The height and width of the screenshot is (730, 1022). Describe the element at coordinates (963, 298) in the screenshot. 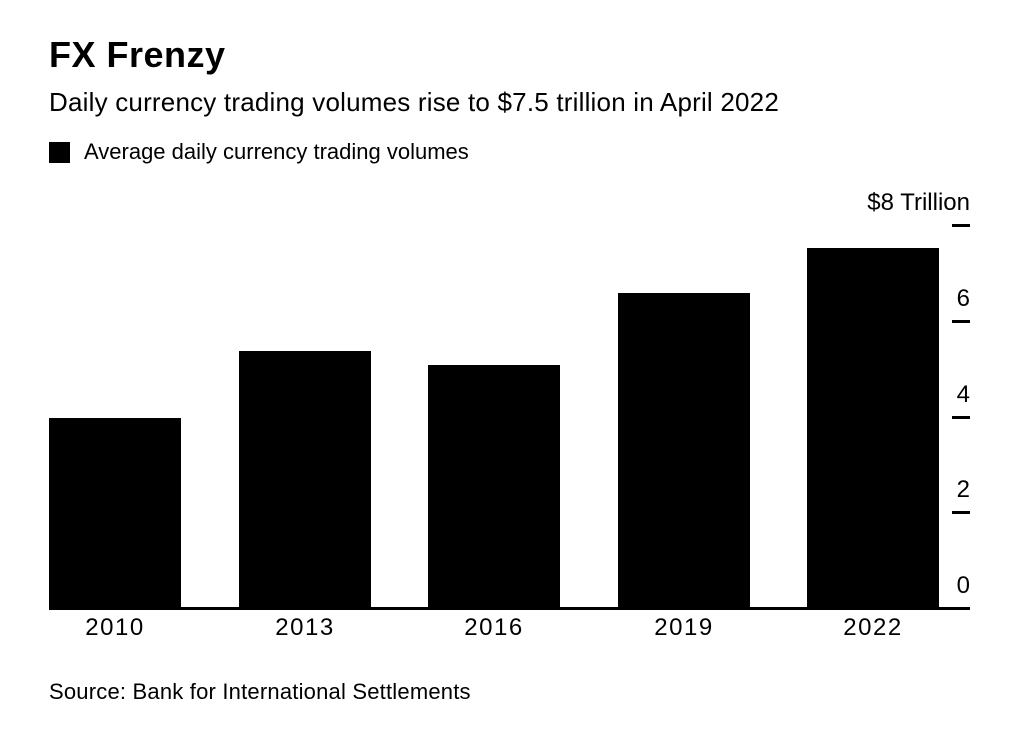

I see `y-tick-label-6: 6` at that location.